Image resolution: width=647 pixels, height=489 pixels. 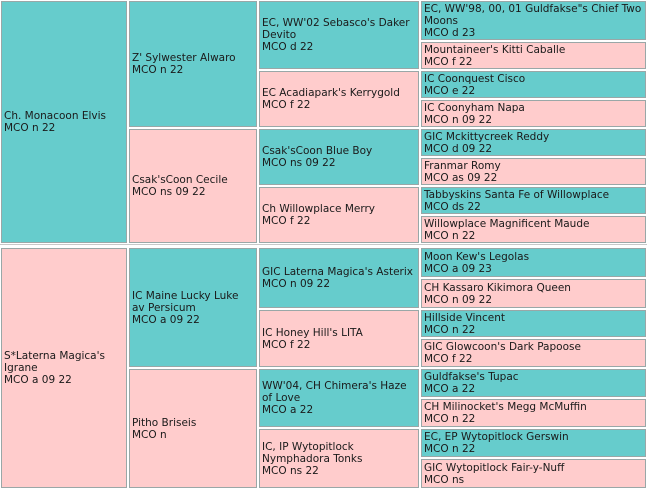 I want to click on cat-name: IC Coonquest Cisco, so click(x=475, y=78).